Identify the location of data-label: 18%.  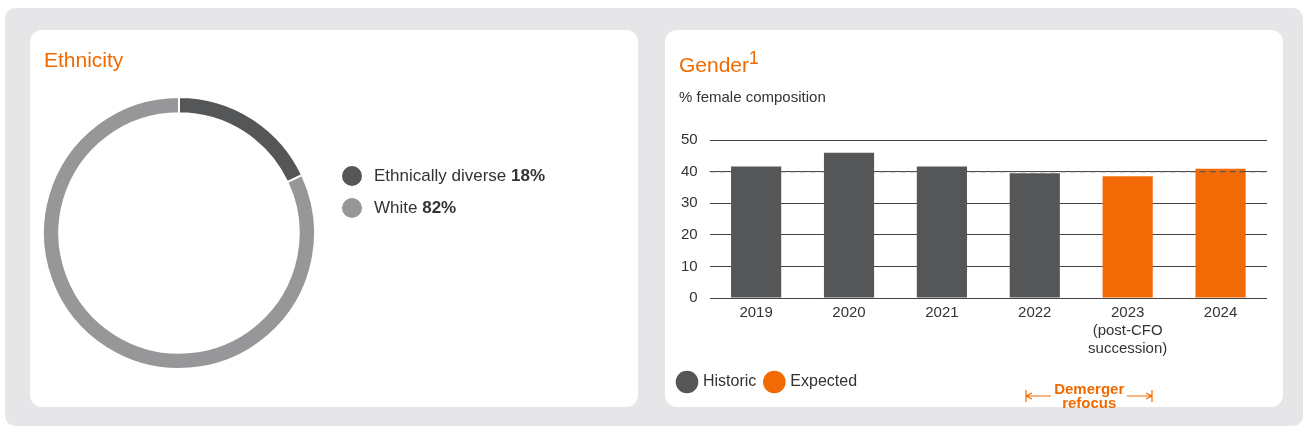
(528, 175).